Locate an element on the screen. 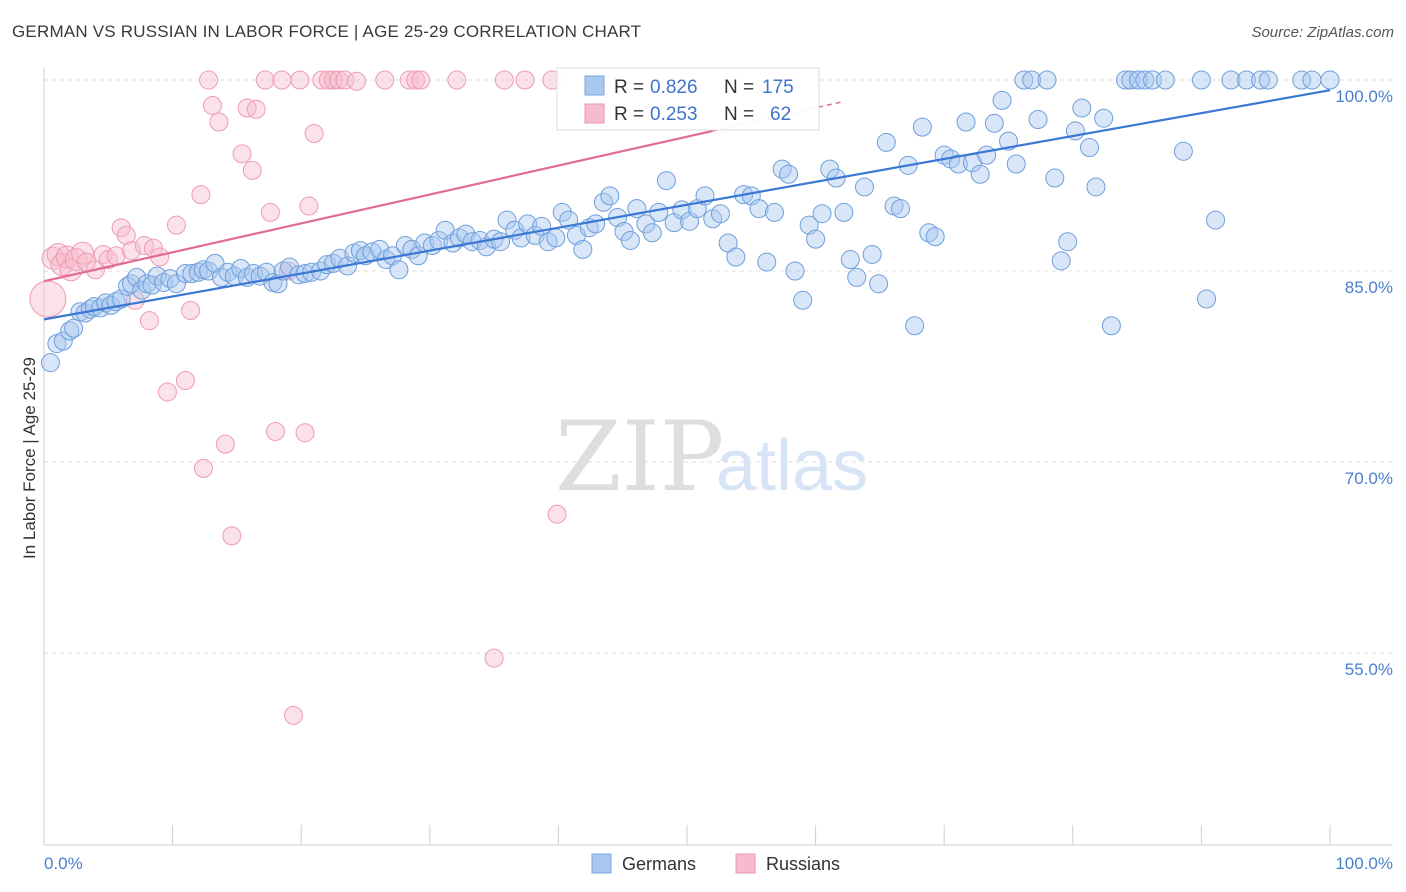  legend-german-swatch is located at coordinates (601, 863).